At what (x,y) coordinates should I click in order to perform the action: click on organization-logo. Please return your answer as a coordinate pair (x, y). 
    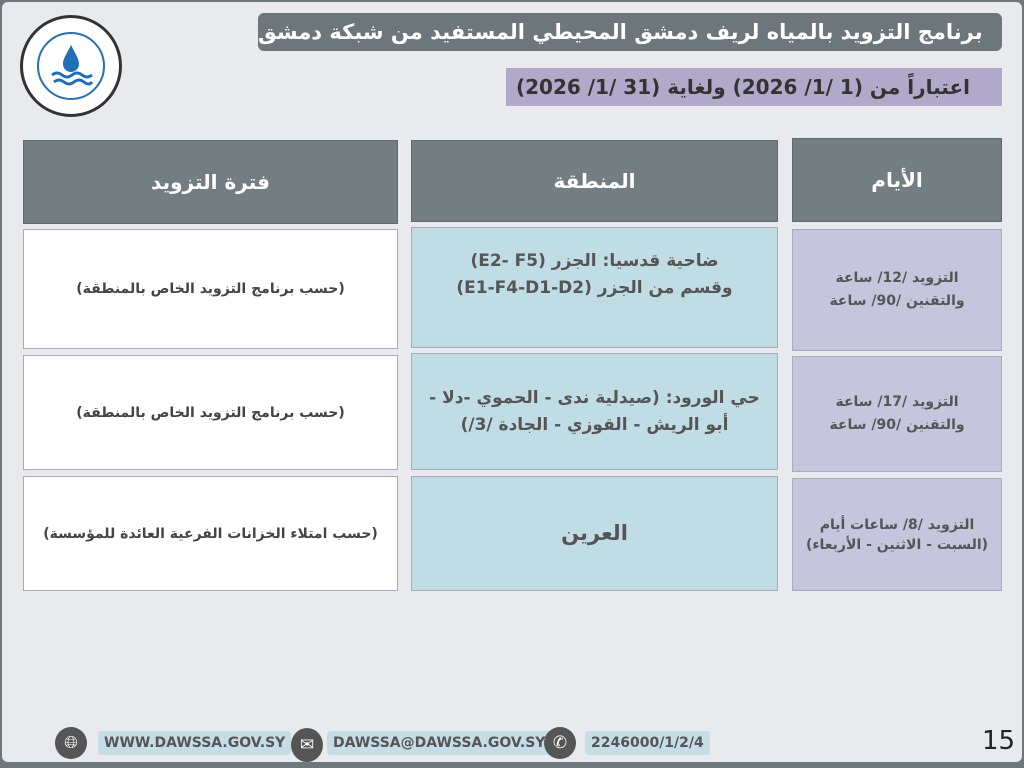
    Looking at the image, I should click on (71, 66).